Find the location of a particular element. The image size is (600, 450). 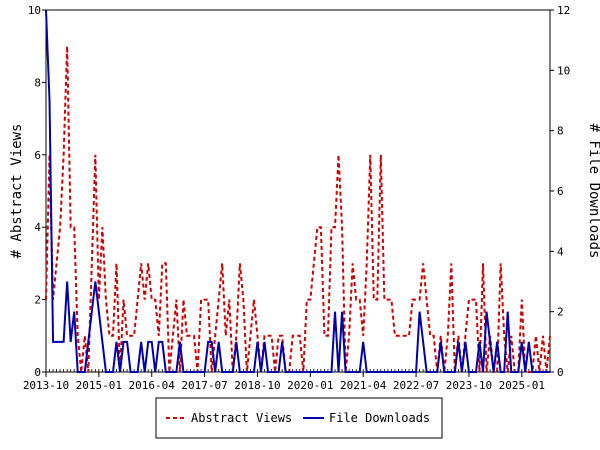

left-y-tick-label: 10 is located at coordinates (34, 10).